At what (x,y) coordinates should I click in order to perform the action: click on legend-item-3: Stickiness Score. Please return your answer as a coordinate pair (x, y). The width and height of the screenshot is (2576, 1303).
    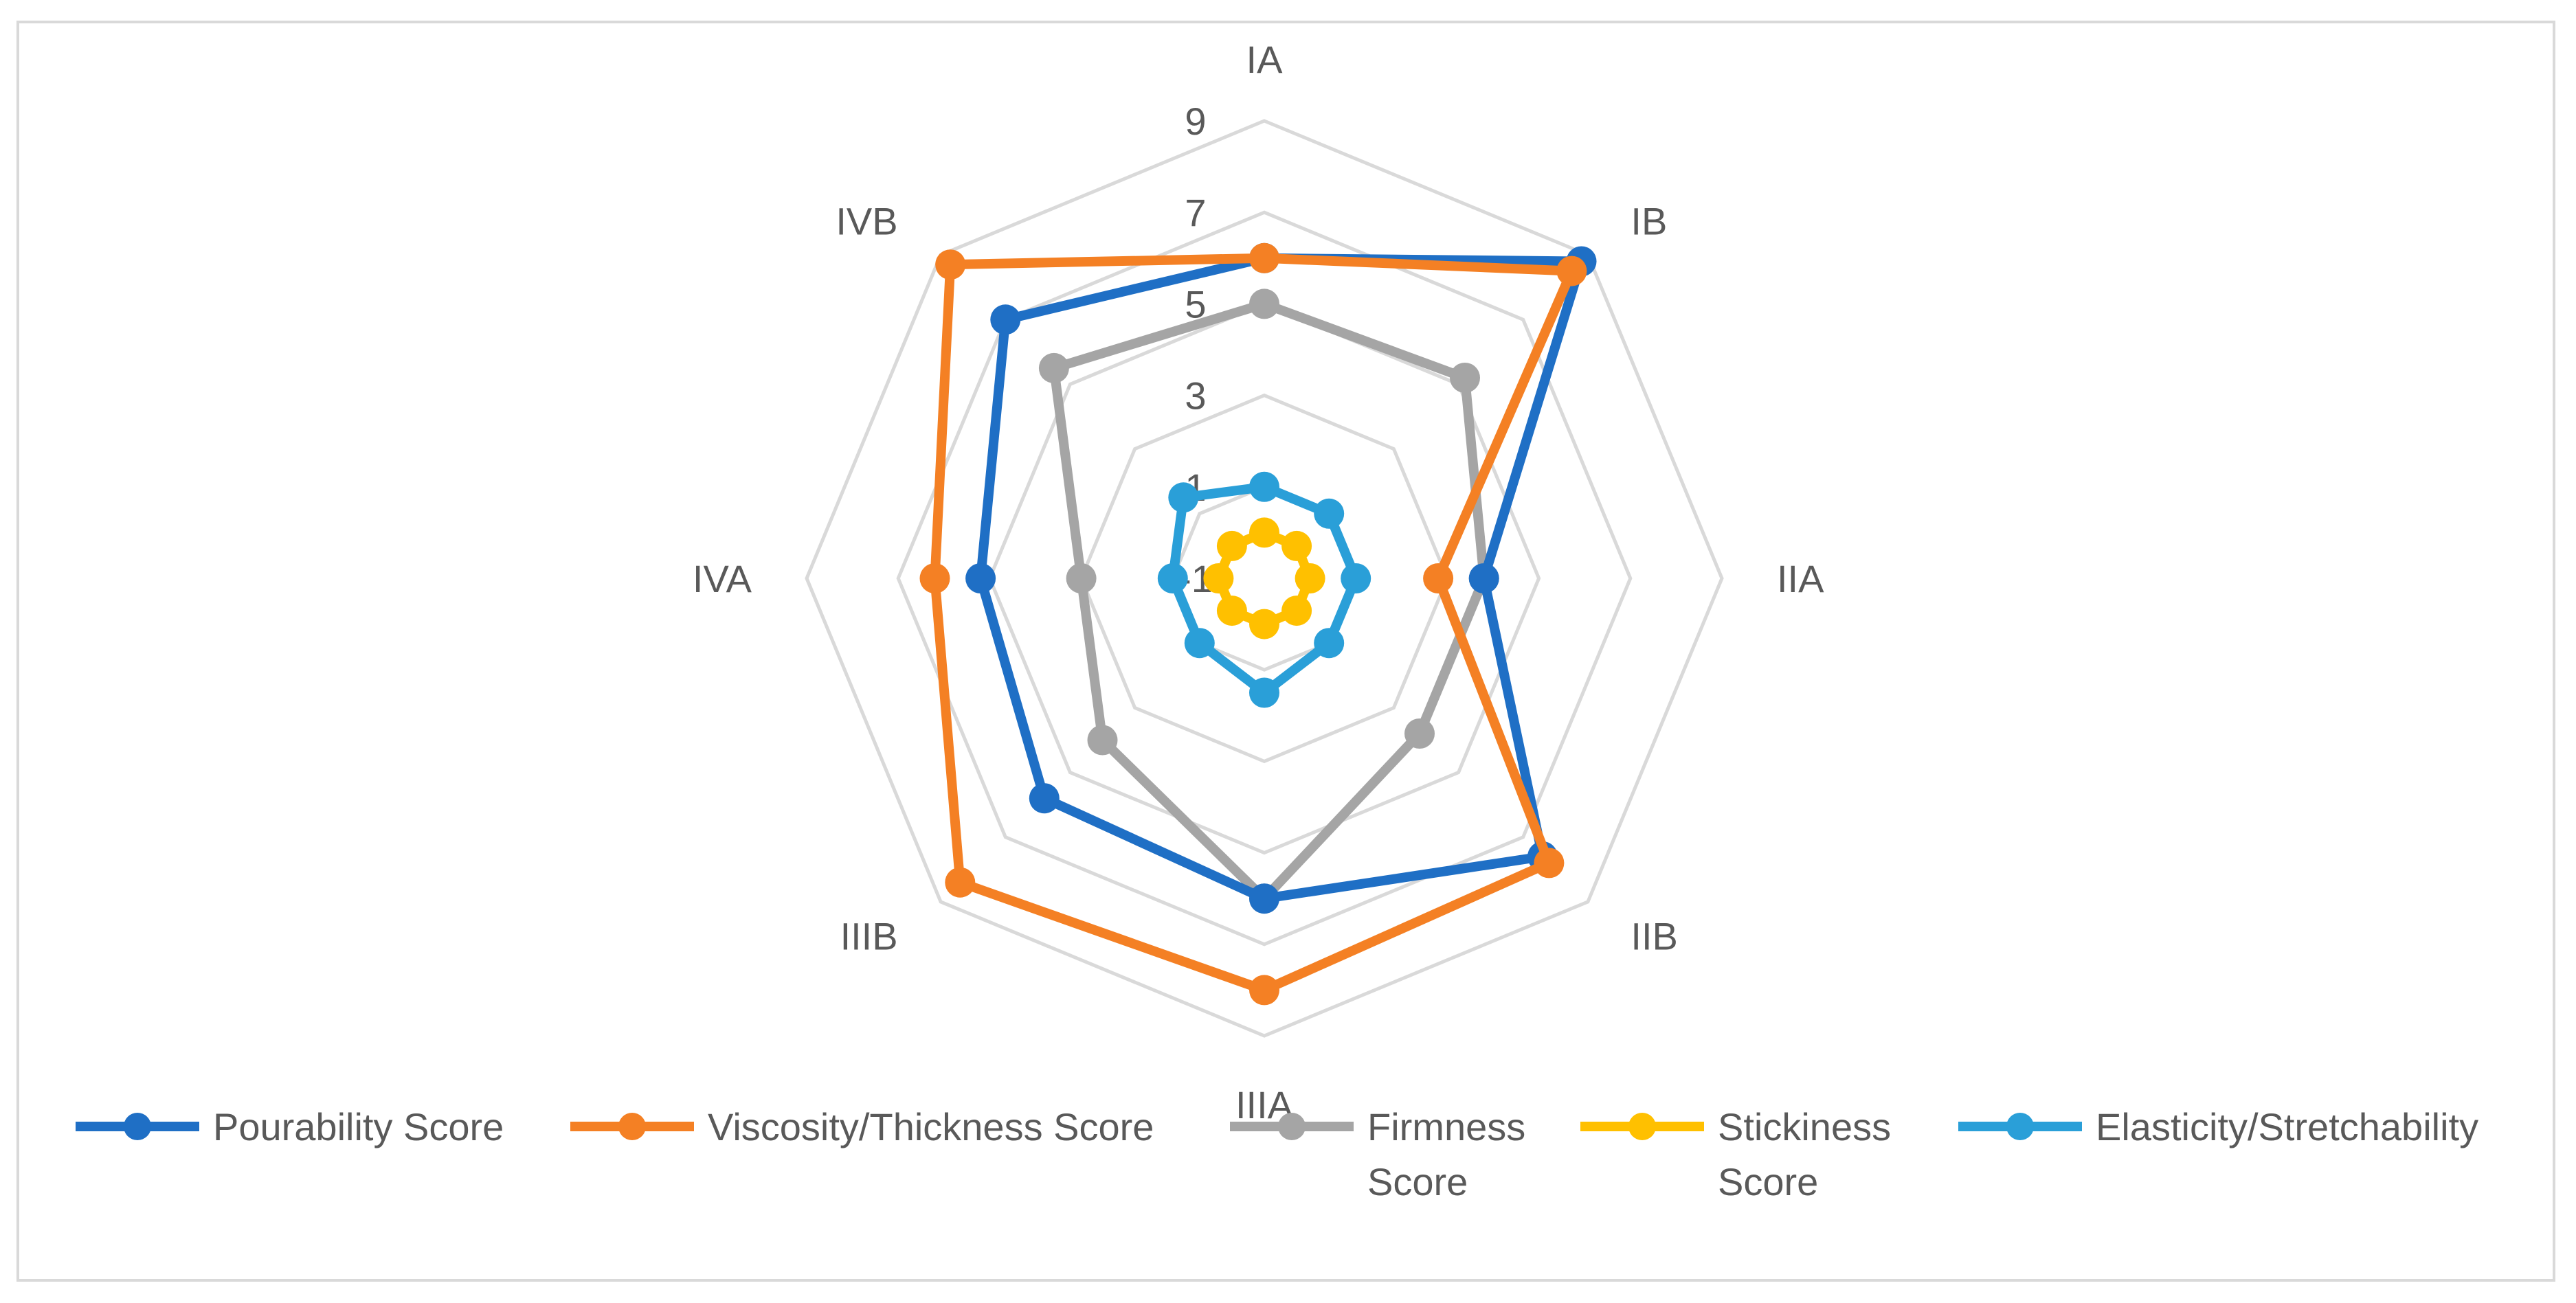
    Looking at the image, I should click on (1735, 1154).